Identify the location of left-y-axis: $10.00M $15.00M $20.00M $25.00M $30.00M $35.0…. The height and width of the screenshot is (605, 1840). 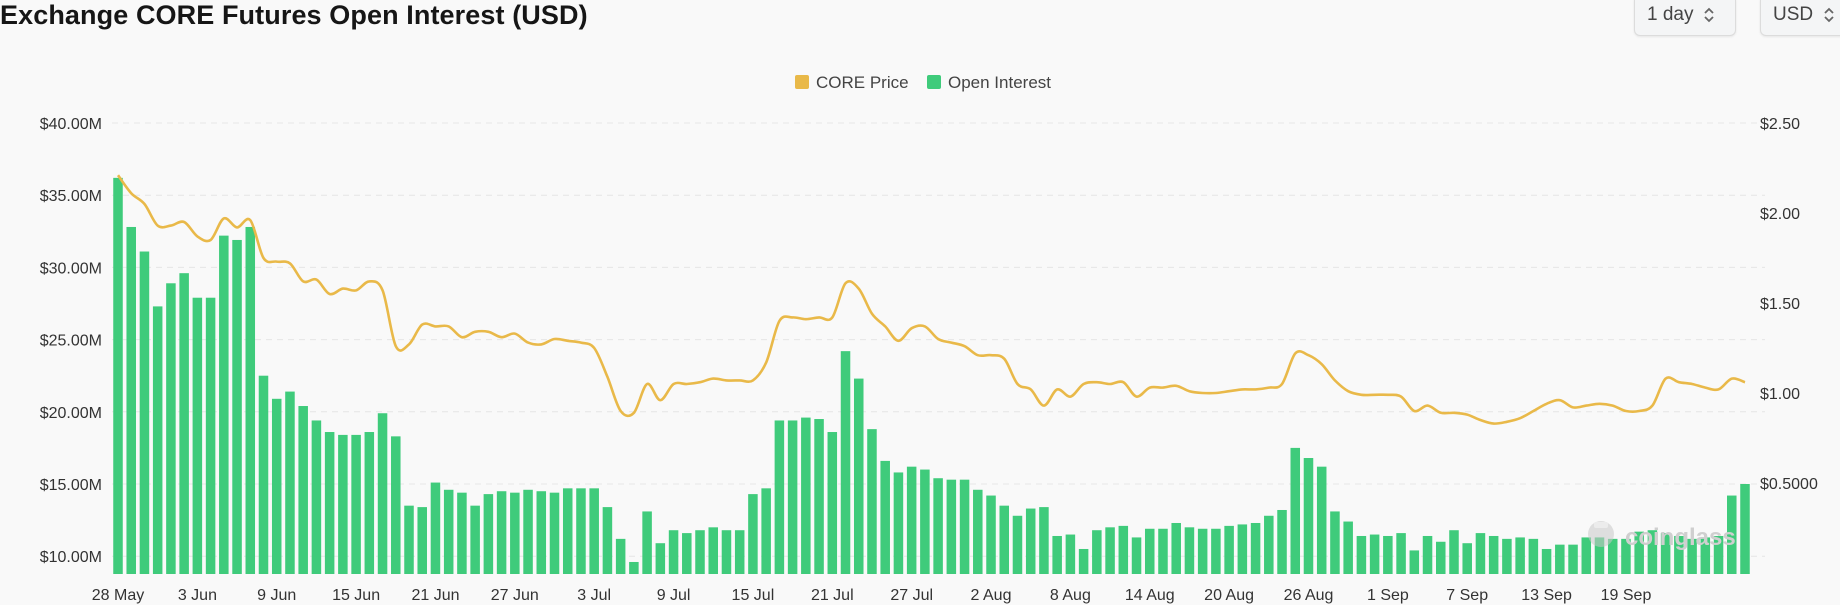
(71, 341).